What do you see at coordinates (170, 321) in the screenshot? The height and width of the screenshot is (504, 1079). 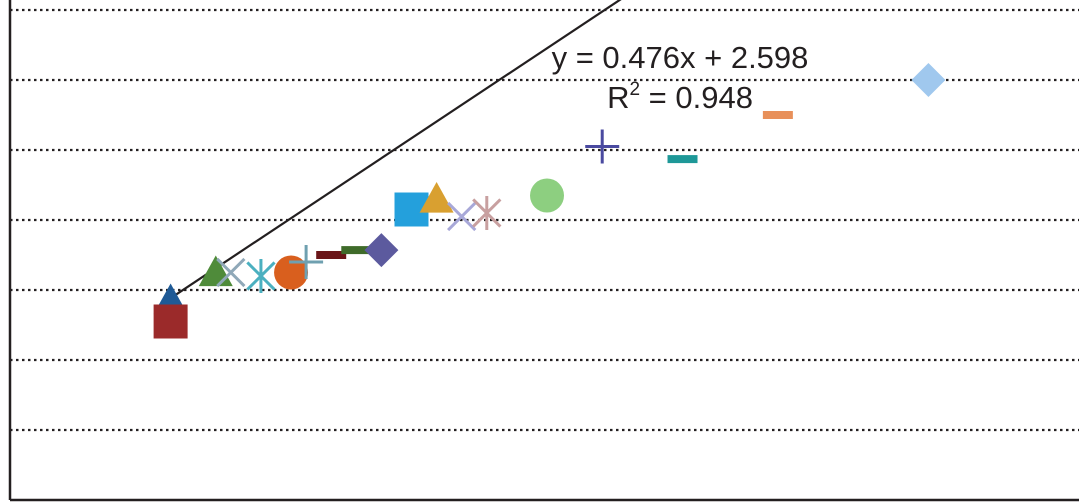 I see `data-point-square` at bounding box center [170, 321].